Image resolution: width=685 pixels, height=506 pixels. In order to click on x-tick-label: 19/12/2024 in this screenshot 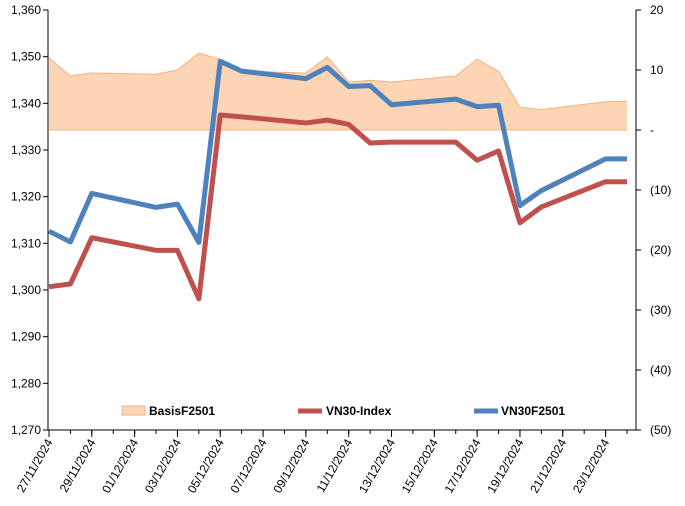, I will do `click(505, 465)`.